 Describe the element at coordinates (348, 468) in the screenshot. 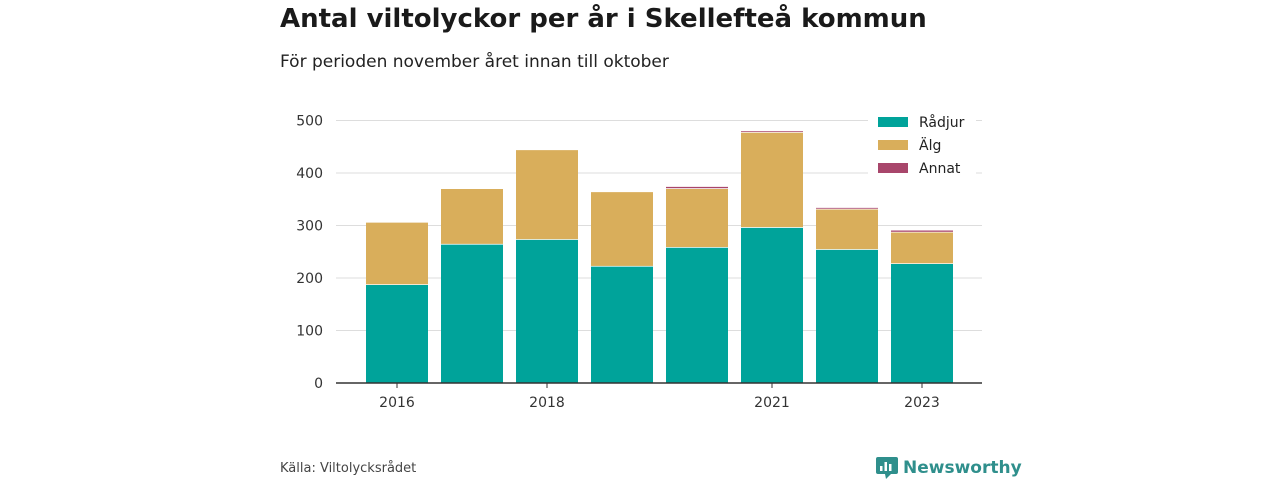

I see `source-note: Källa: Viltolycksrådet` at that location.